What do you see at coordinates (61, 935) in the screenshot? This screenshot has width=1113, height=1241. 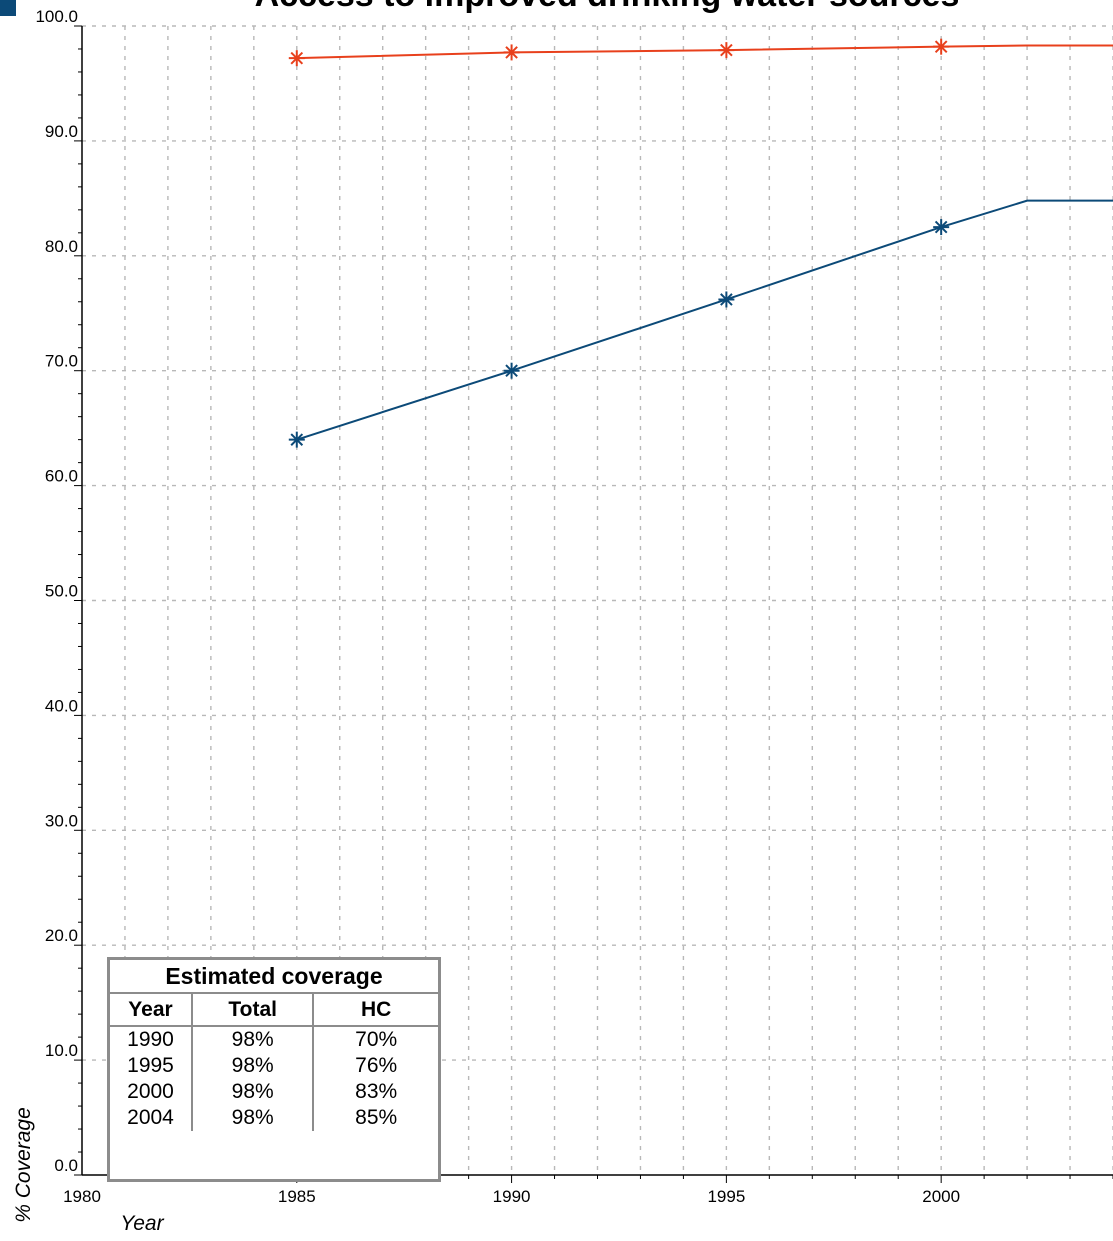 I see `y-tick-label: 20.0` at bounding box center [61, 935].